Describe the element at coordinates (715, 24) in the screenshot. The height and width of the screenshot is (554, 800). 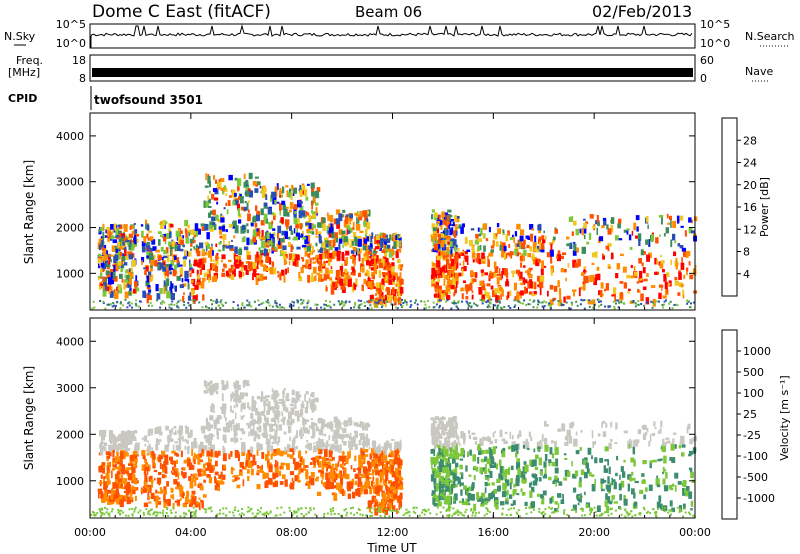
I see `nsearch-tick-top: 10^5` at that location.